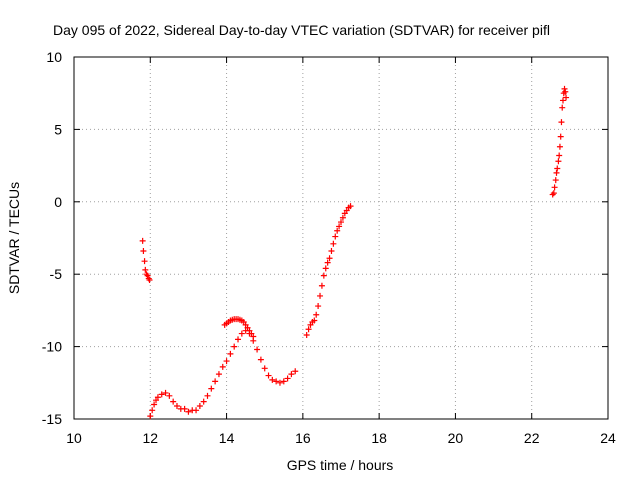 This screenshot has height=480, width=640. What do you see at coordinates (532, 438) in the screenshot?
I see `x-tick-label: 22` at bounding box center [532, 438].